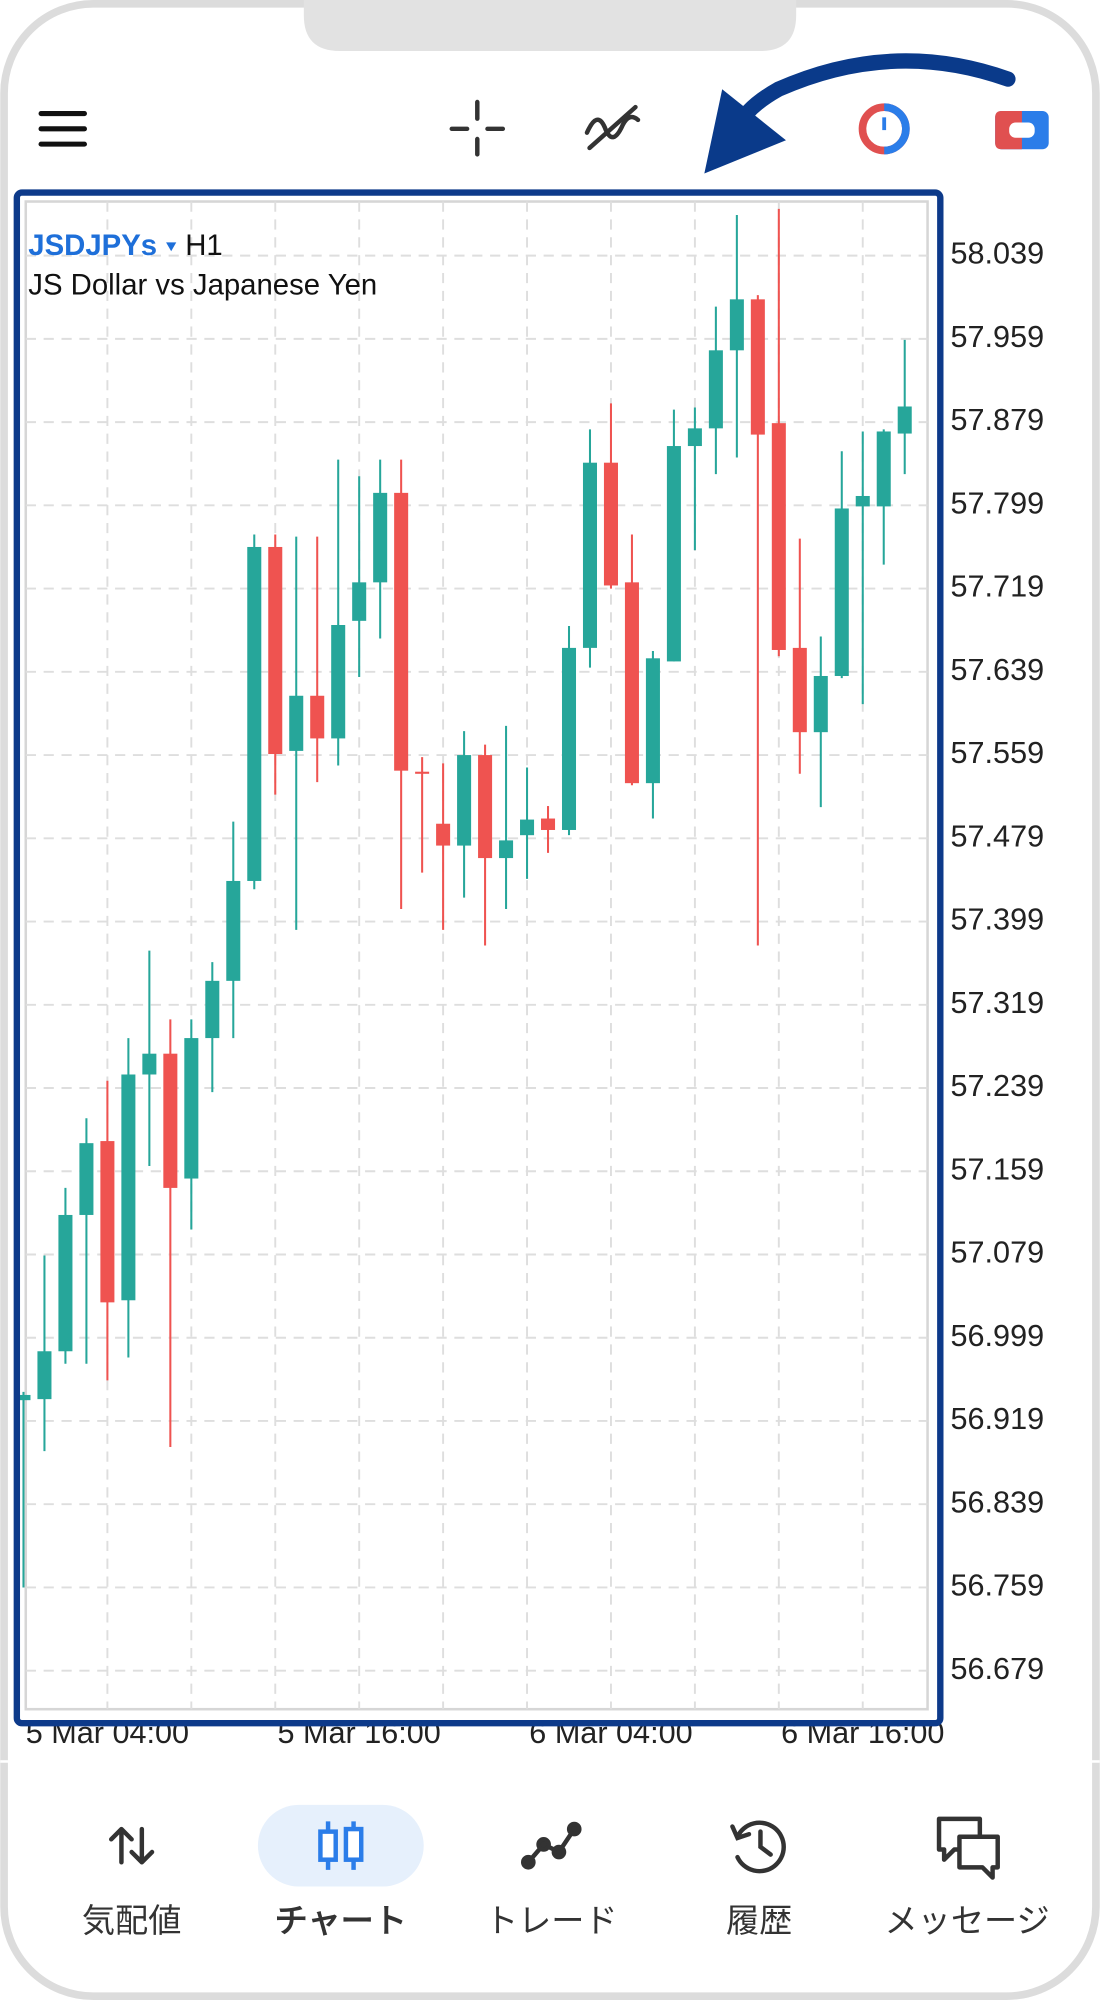 Image resolution: width=1100 pixels, height=2000 pixels. I want to click on y-tick-label: 57.159, so click(998, 1169).